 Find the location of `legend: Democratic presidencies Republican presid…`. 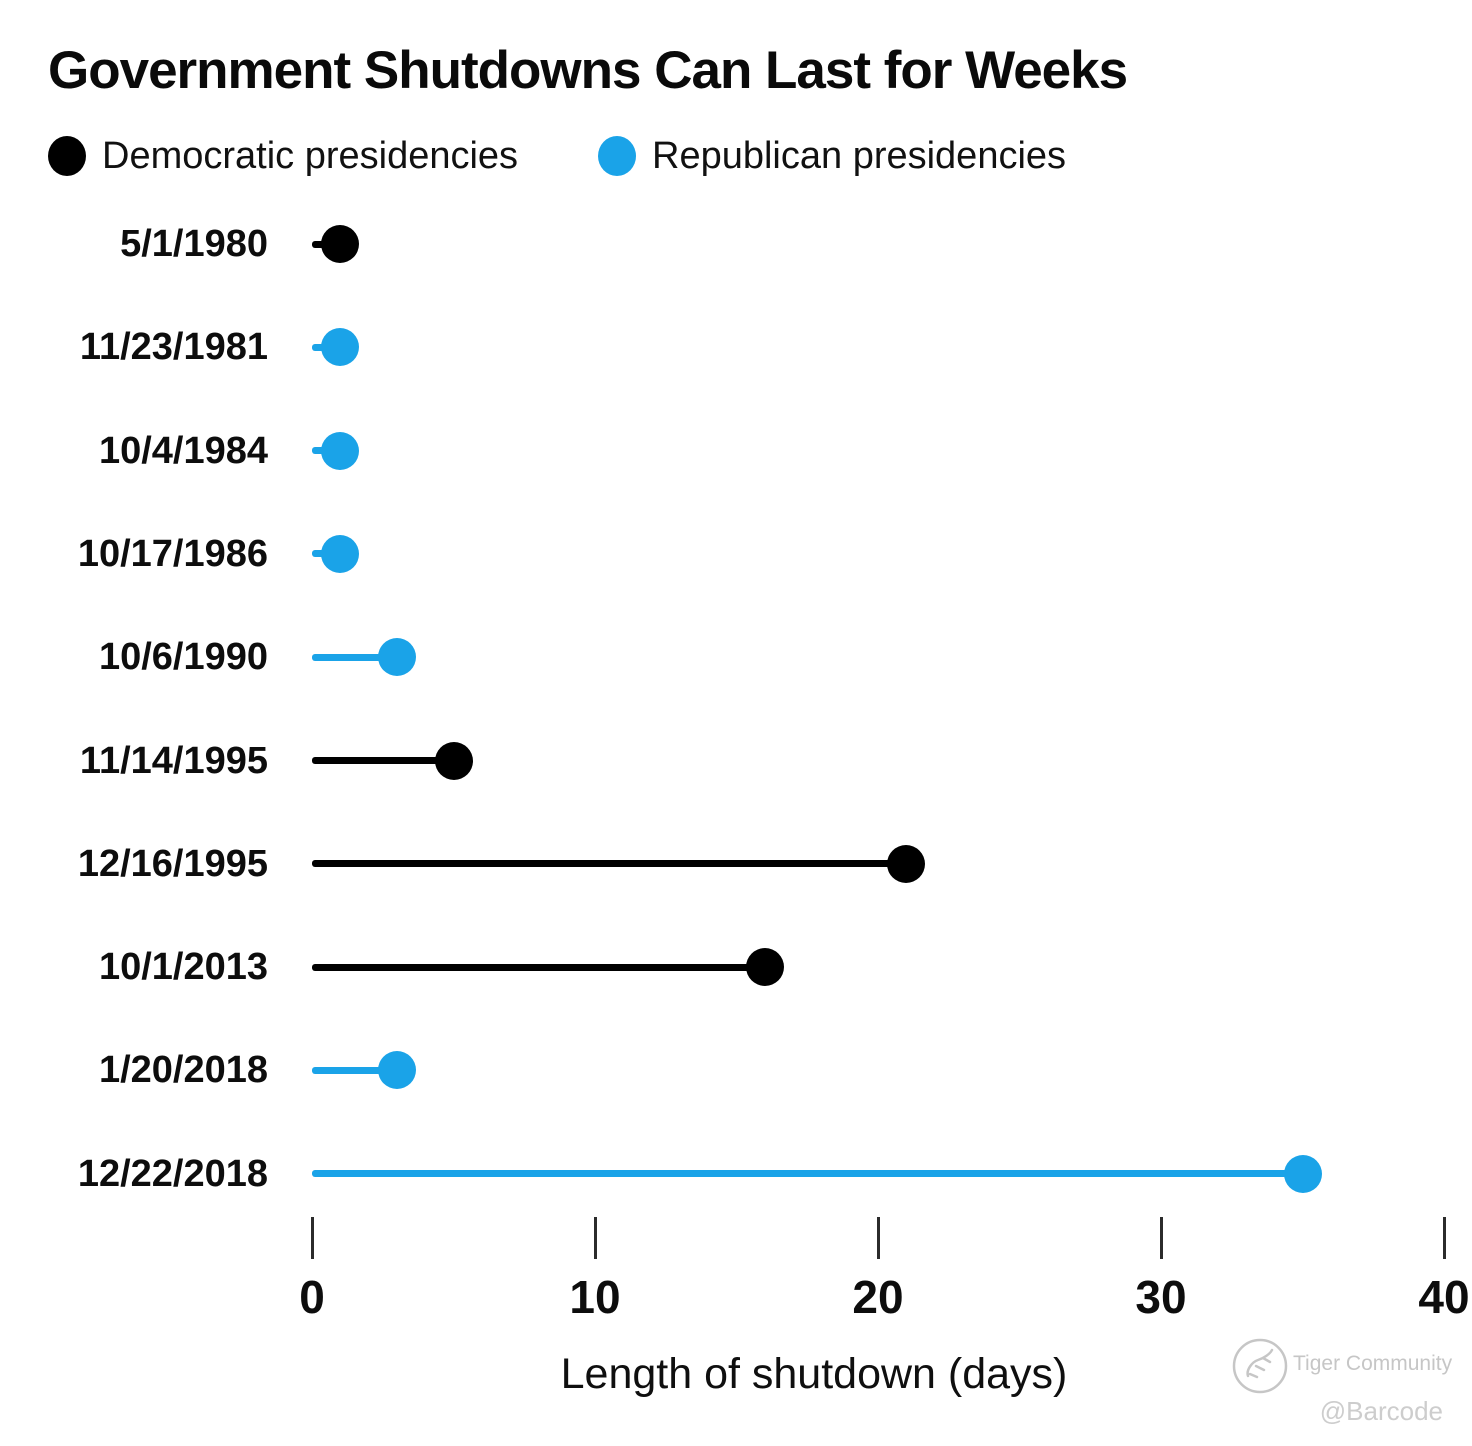

legend: Democratic presidencies Republican presid… is located at coordinates (736, 156).